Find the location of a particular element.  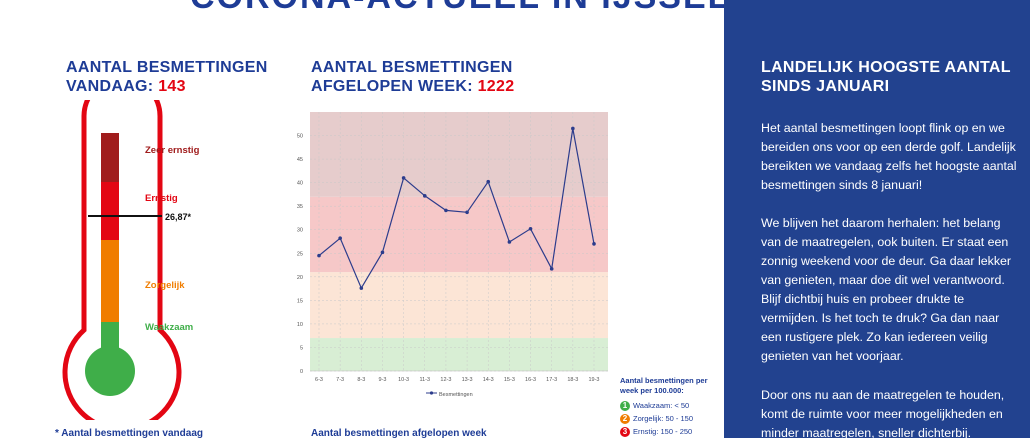

risk-legend-badge: 1 is located at coordinates (625, 405).